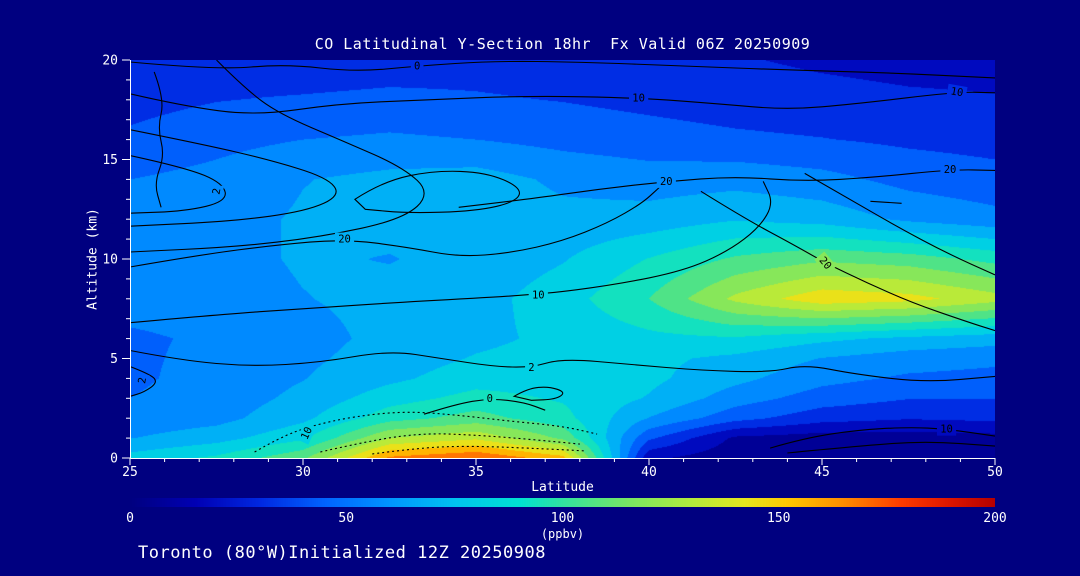 The image size is (1080, 576). Describe the element at coordinates (562, 487) in the screenshot. I see `x-axis-label: Latitude` at that location.